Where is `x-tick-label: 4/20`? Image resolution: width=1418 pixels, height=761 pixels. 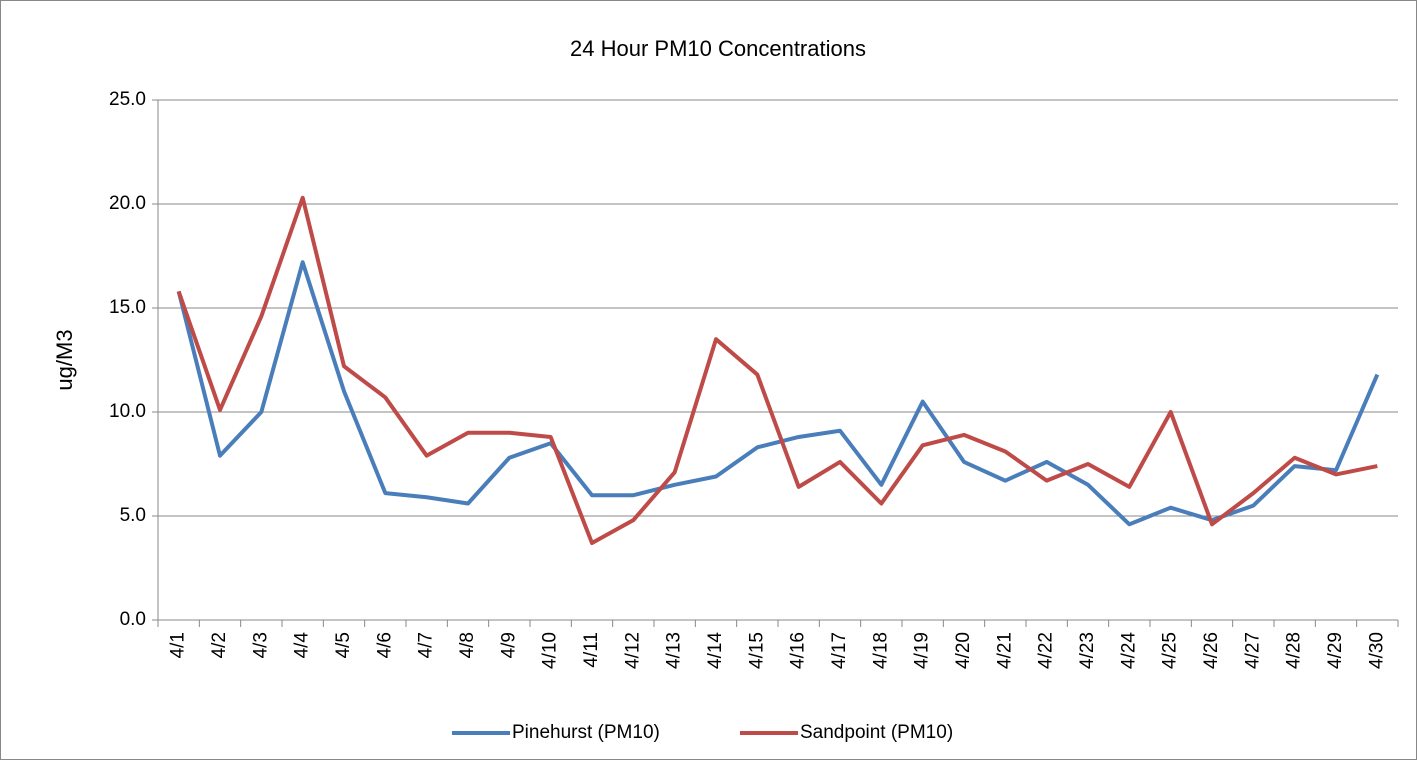 x-tick-label: 4/20 is located at coordinates (963, 650).